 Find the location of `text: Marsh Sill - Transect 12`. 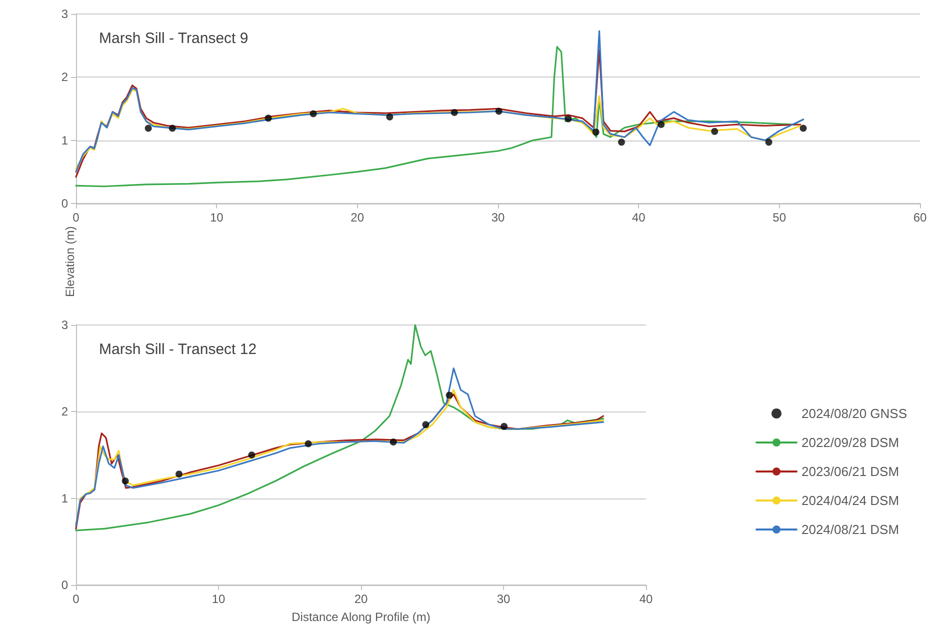

text: Marsh Sill - Transect 12 is located at coordinates (178, 349).